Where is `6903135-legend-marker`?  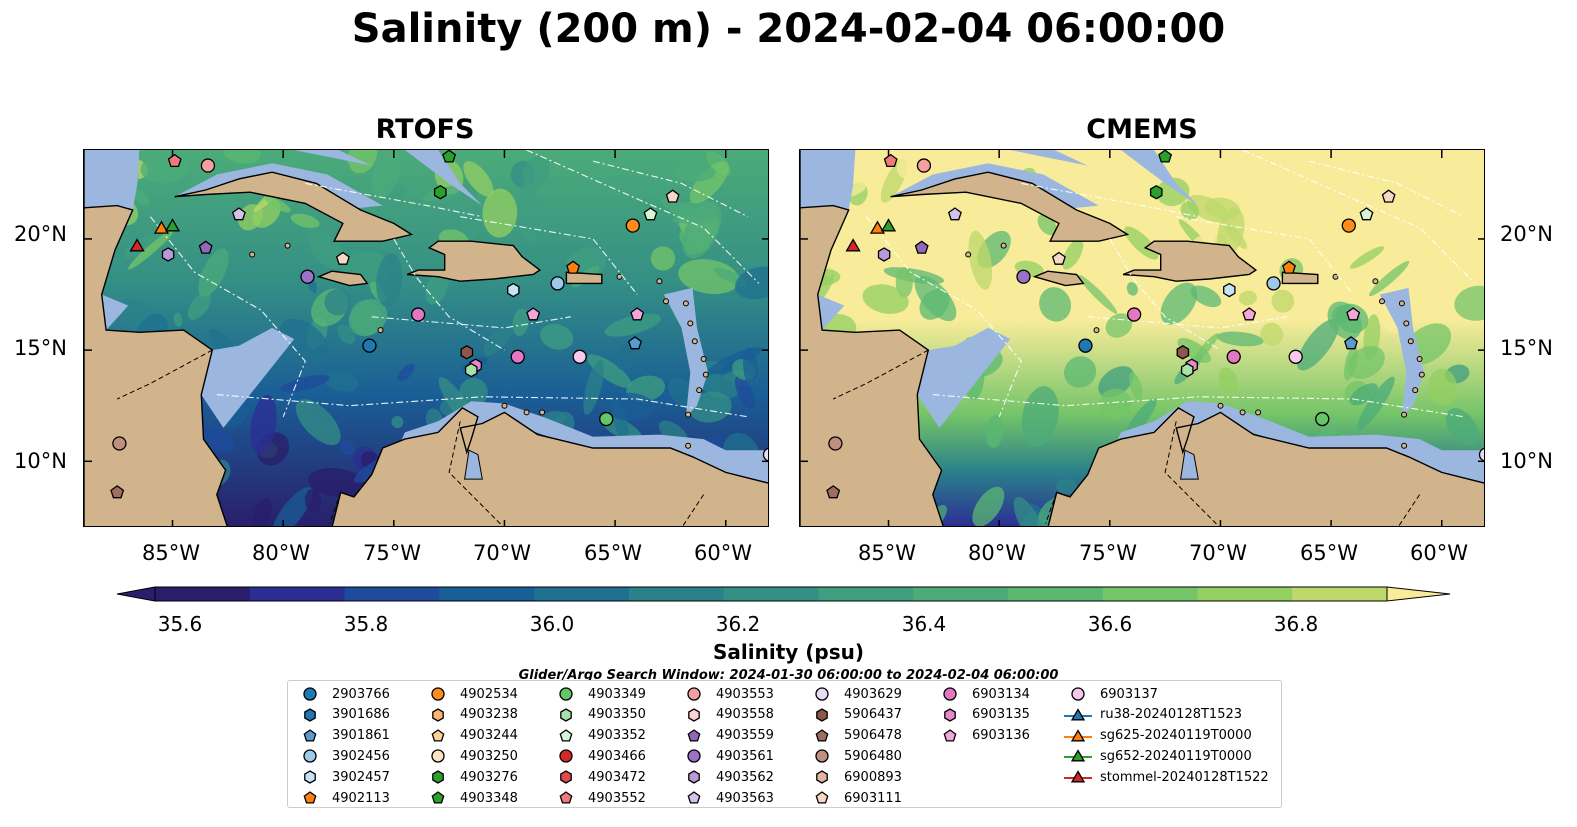
6903135-legend-marker is located at coordinates (950, 715).